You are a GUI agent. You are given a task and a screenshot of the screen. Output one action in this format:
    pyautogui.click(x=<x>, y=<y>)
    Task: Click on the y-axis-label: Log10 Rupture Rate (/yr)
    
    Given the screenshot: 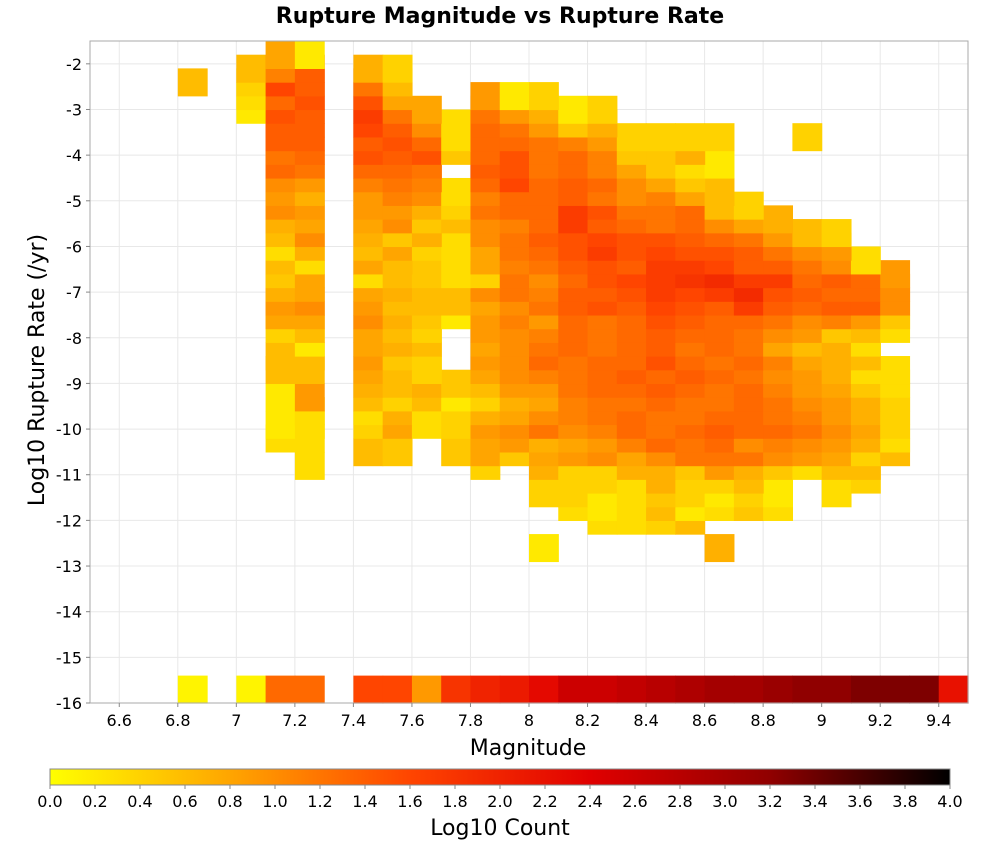 What is the action you would take?
    pyautogui.click(x=37, y=370)
    